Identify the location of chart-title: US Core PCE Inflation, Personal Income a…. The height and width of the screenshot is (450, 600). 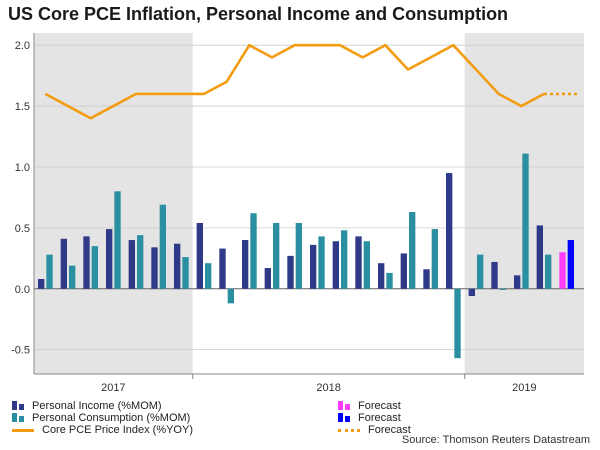
(258, 14).